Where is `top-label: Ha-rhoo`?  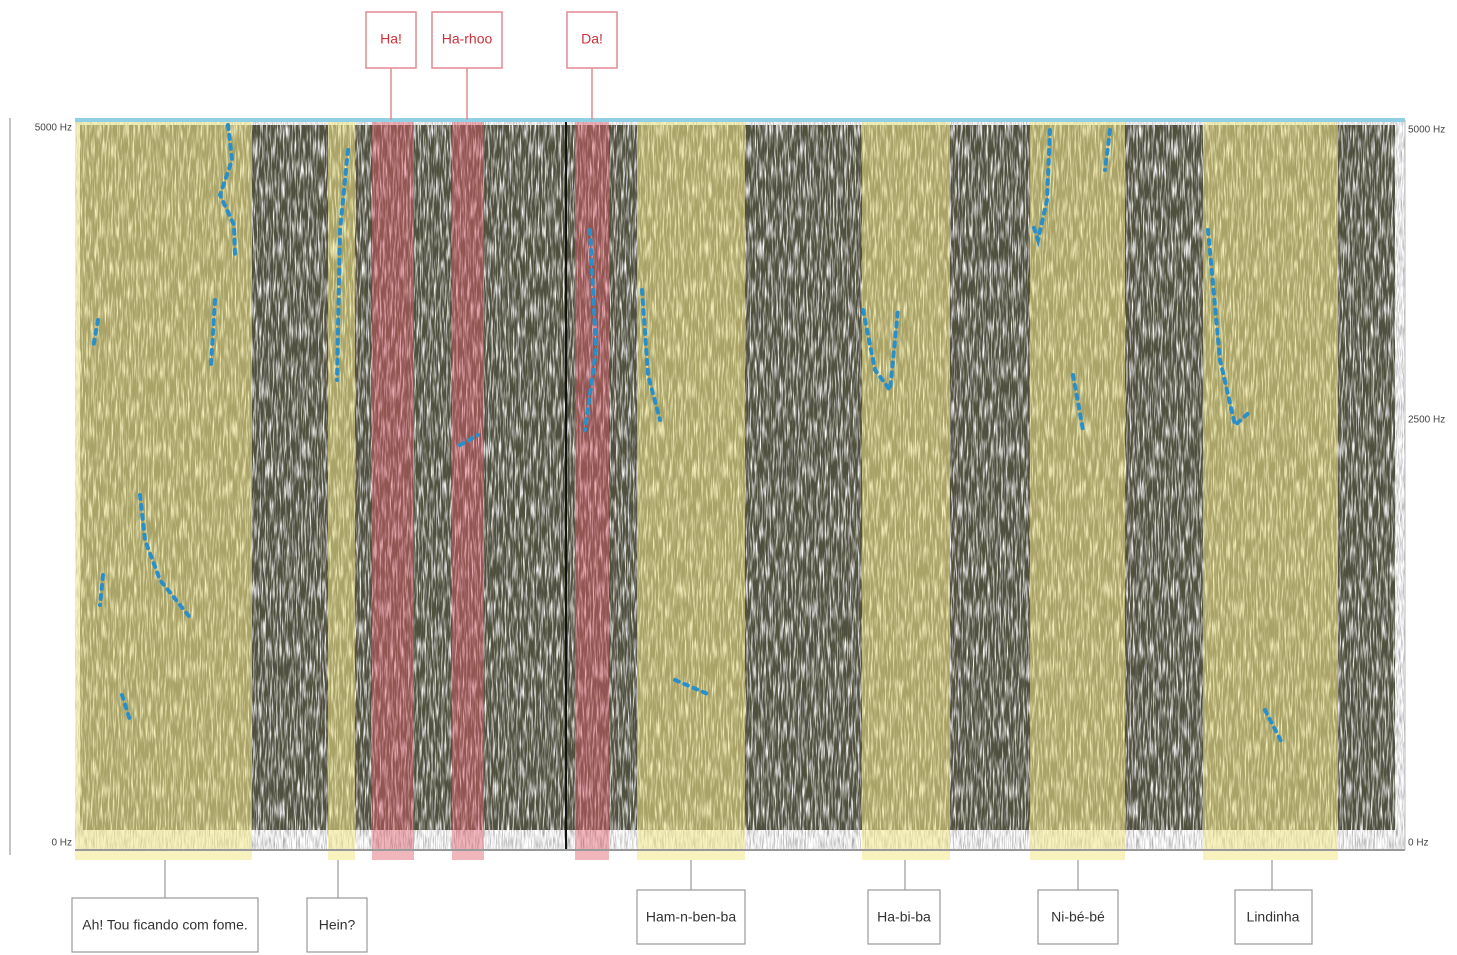 top-label: Ha-rhoo is located at coordinates (467, 39).